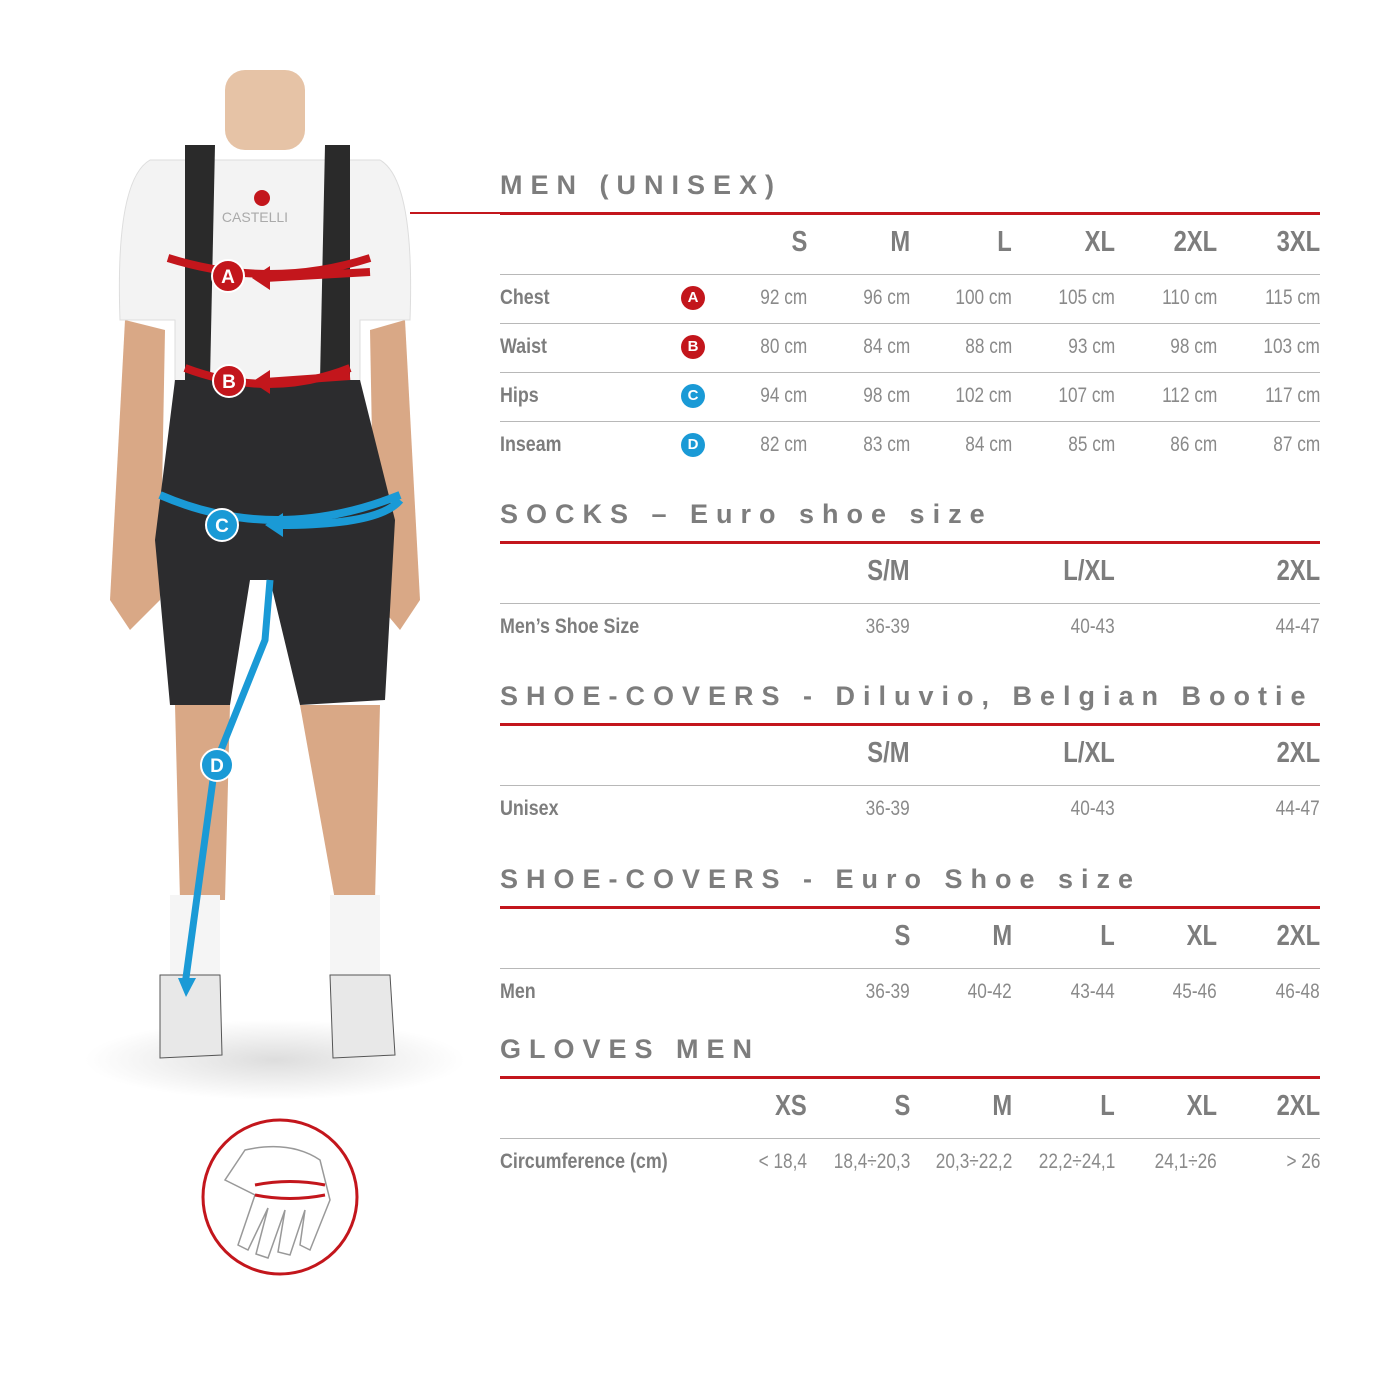 This screenshot has width=1400, height=1400. I want to click on size-value: 85 cm, so click(1091, 444).